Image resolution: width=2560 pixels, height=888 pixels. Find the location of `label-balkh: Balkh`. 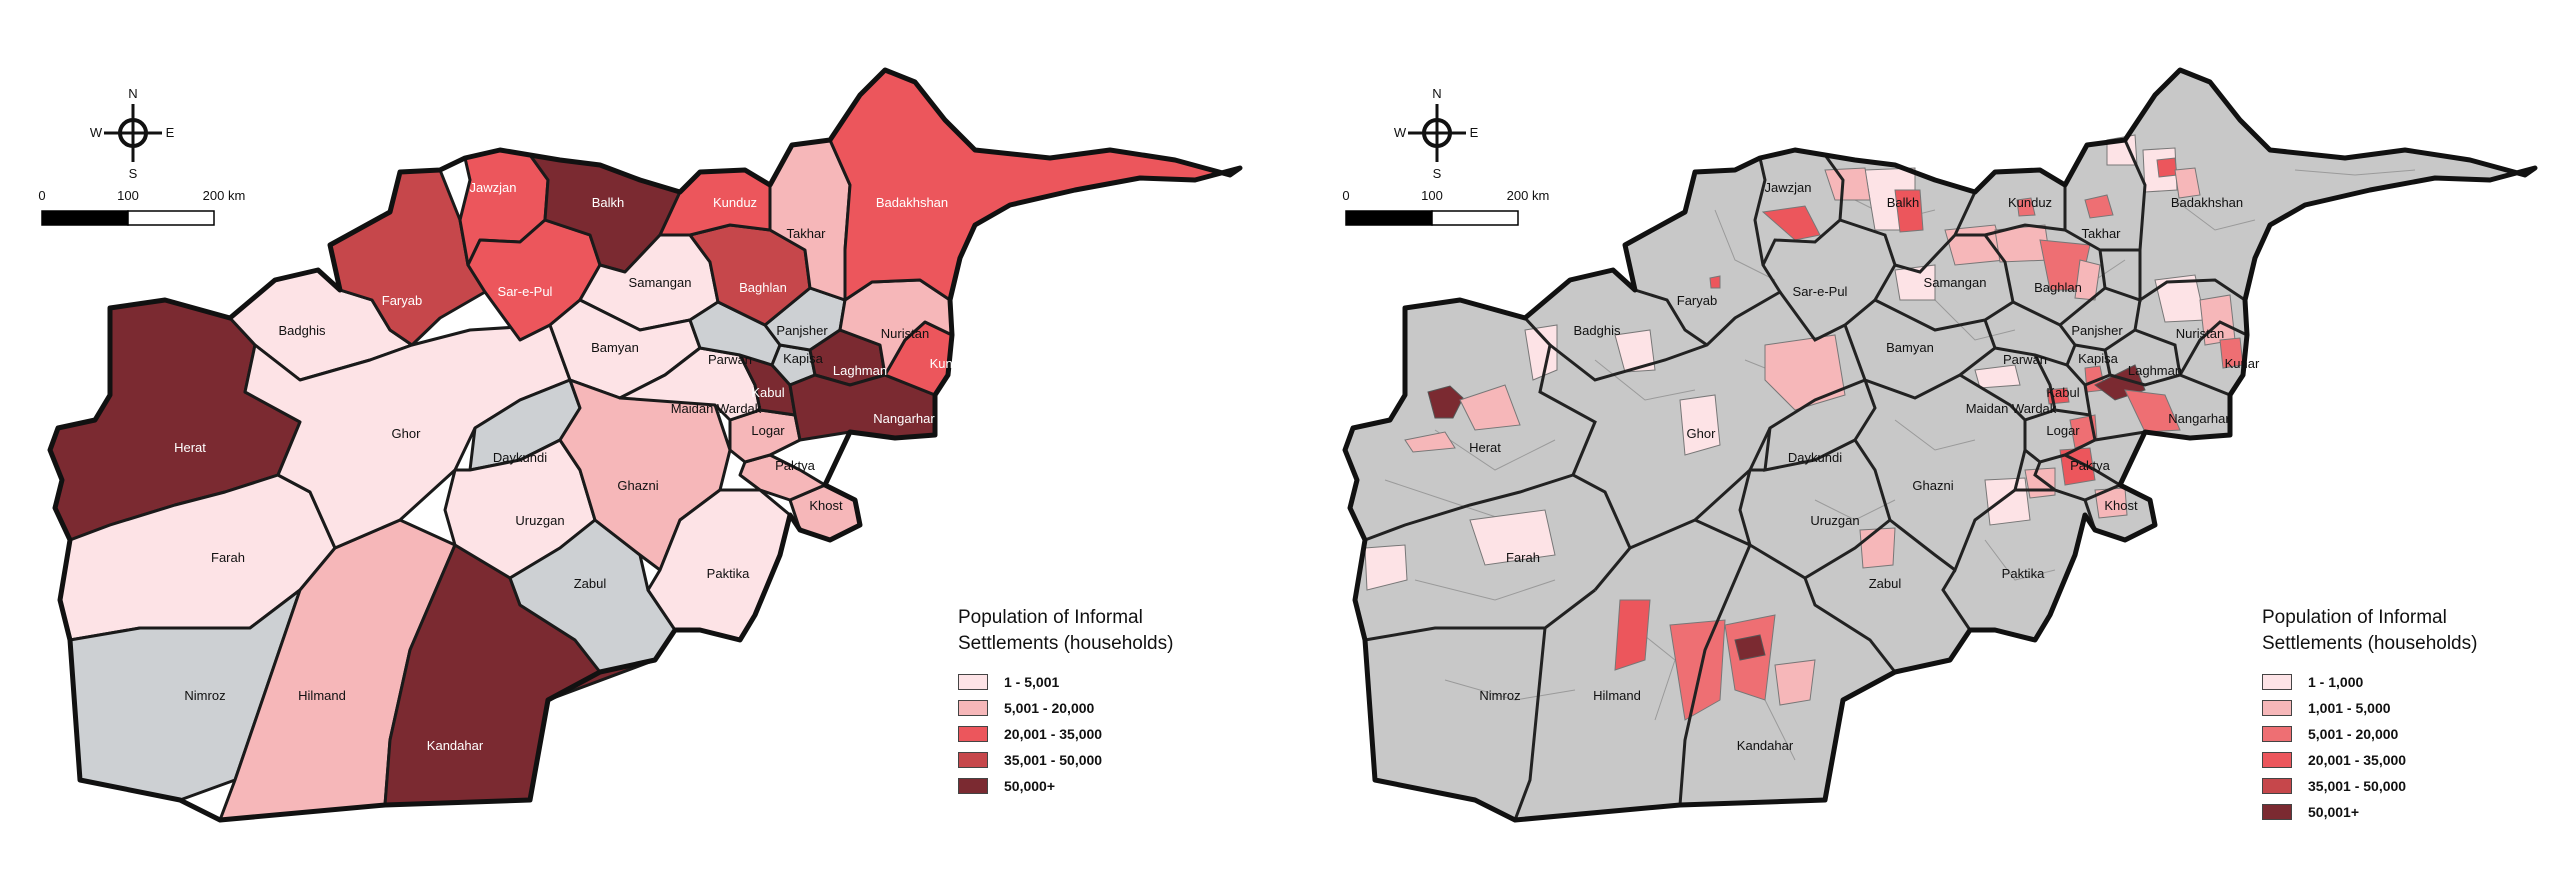

label-balkh: Balkh is located at coordinates (1903, 202).